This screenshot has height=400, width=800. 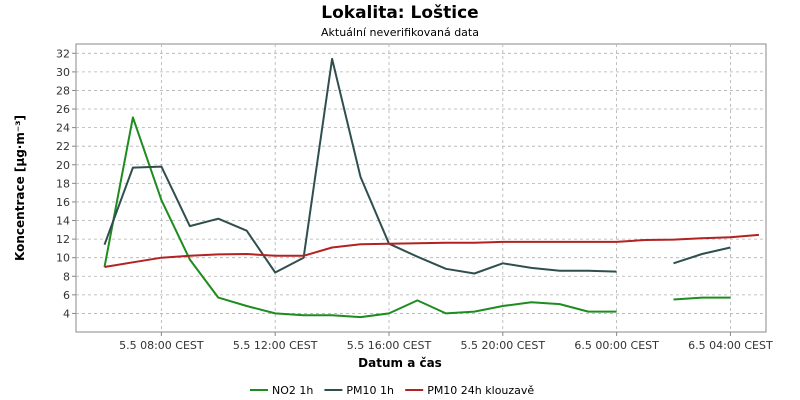 I want to click on legend-item: NO2 1h, so click(x=281, y=390).